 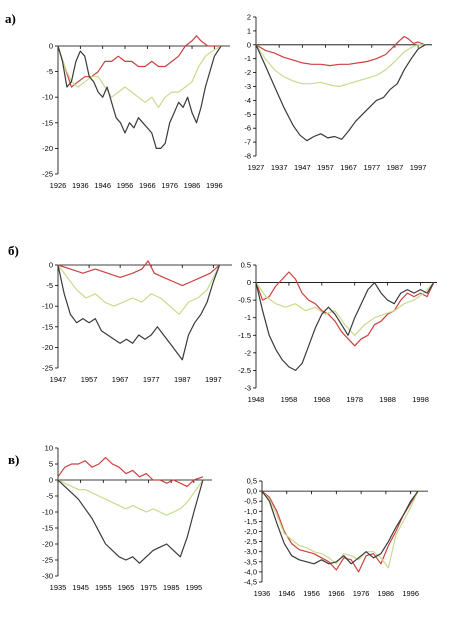 I want to click on y-tick-label: 5, so click(x=51, y=464).